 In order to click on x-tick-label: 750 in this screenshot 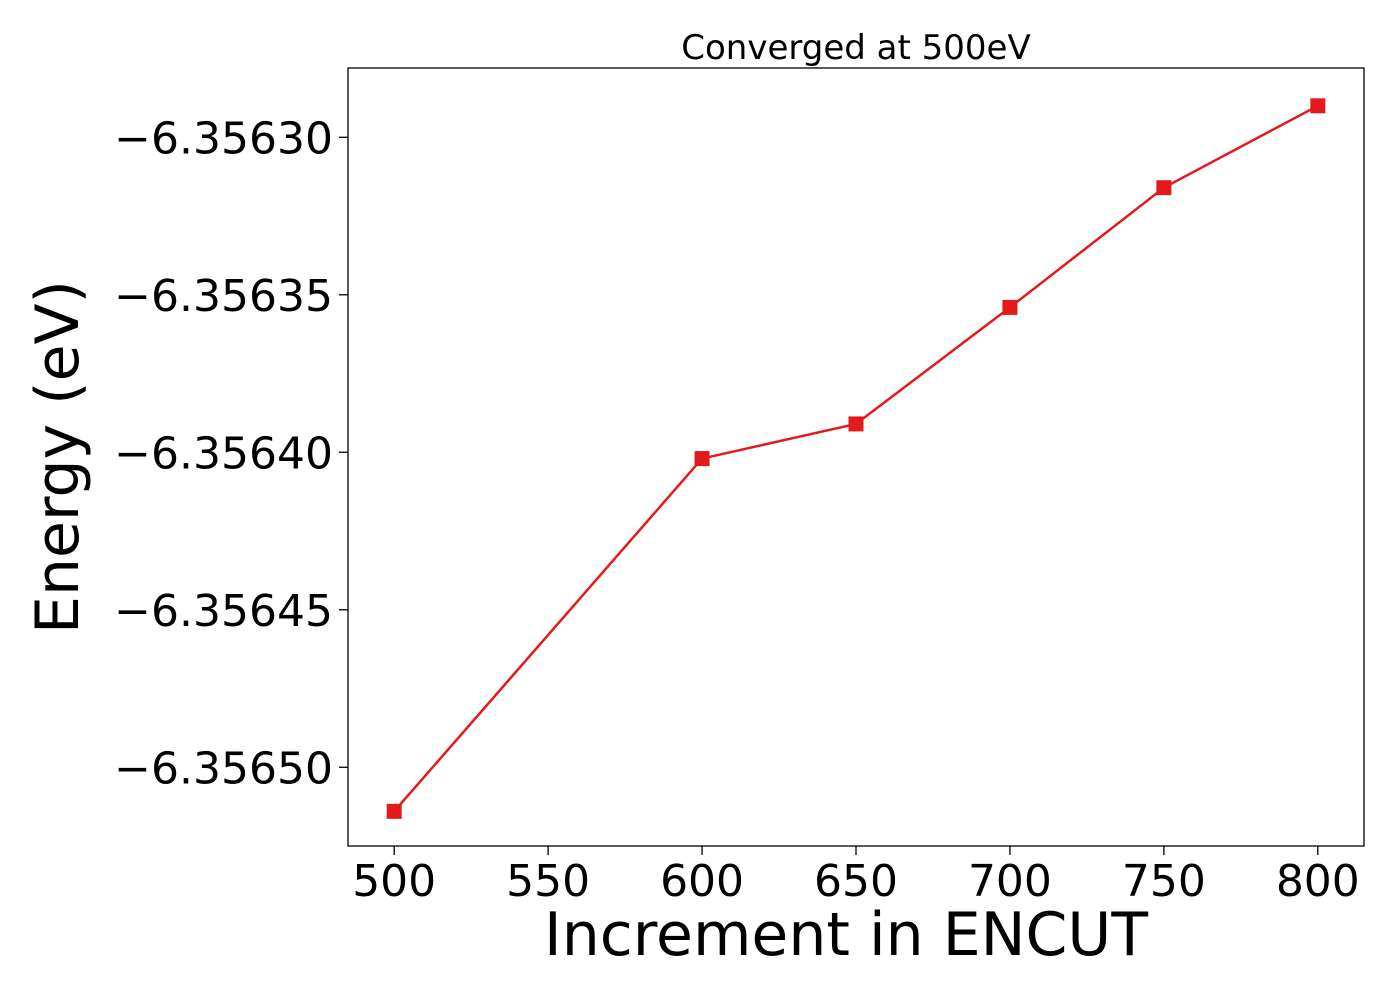, I will do `click(1164, 881)`.